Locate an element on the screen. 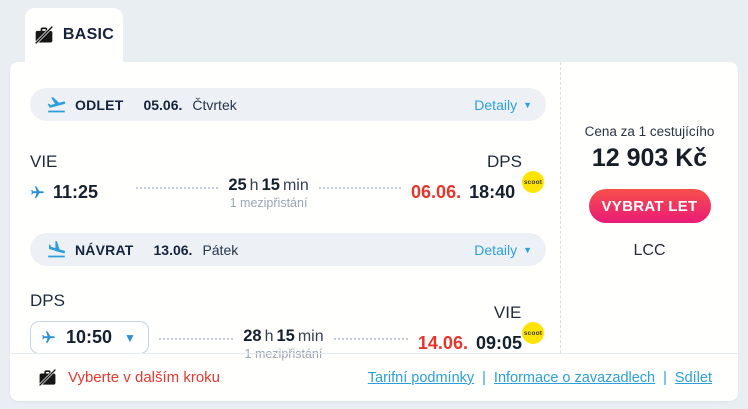 The width and height of the screenshot is (748, 409). flight-landing-icon is located at coordinates (56, 249).